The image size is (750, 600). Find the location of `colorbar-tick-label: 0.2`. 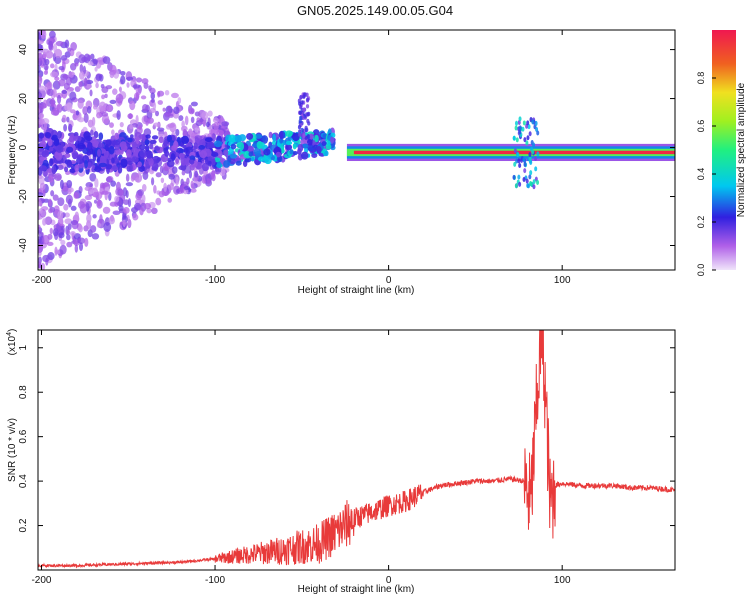

colorbar-tick-label: 0.2 is located at coordinates (701, 222).